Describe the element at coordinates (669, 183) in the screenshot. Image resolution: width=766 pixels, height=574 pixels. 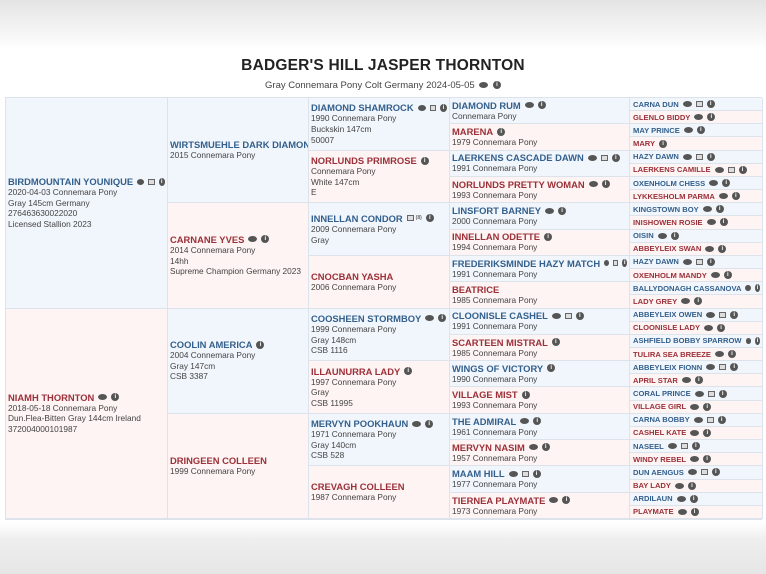
I see `horse-name-link: OXENHOLM CHESS` at that location.